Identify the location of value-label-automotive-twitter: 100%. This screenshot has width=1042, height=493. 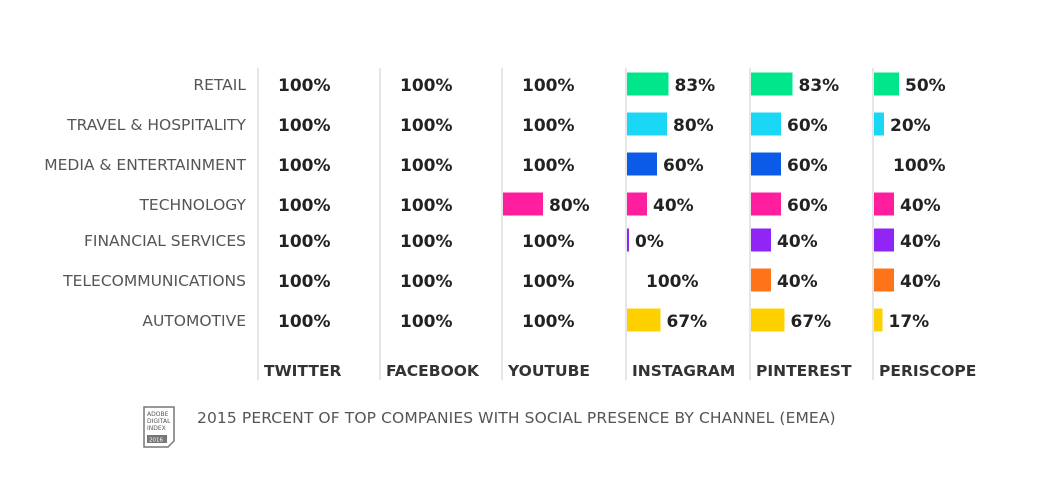
(304, 322).